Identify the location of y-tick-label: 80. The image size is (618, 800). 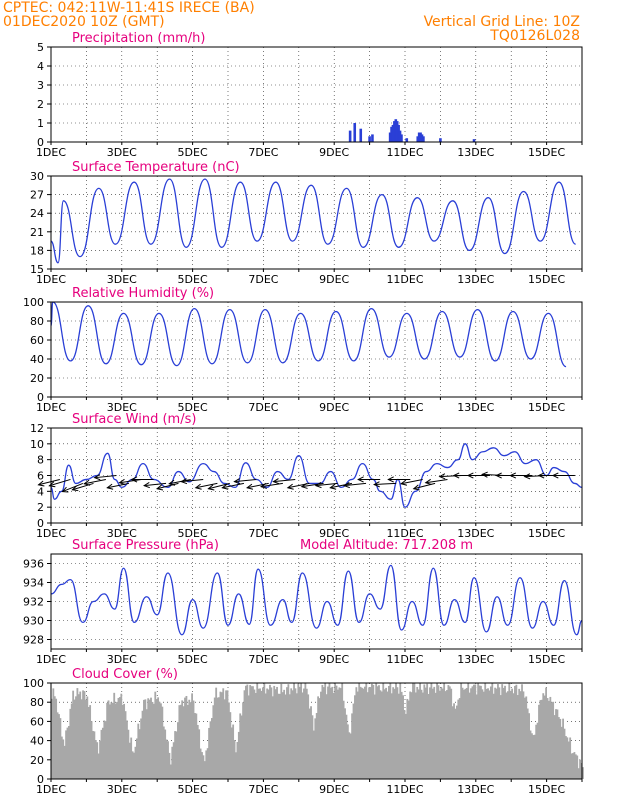
(37, 321).